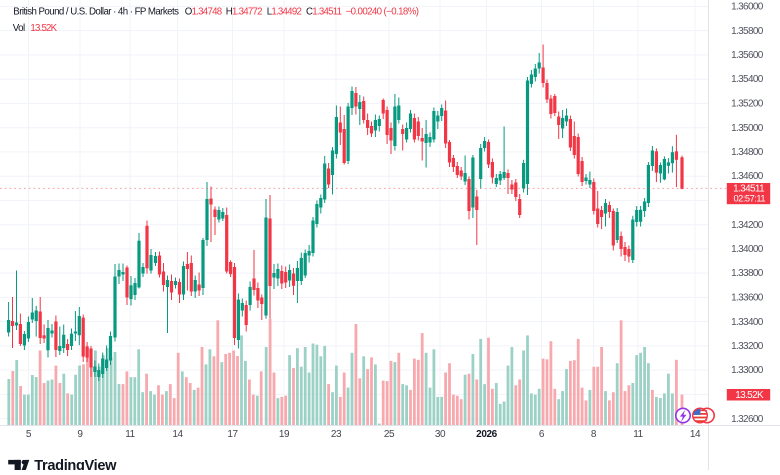  Describe the element at coordinates (203, 12) in the screenshot. I see `svg-text: O1.34748` at that location.